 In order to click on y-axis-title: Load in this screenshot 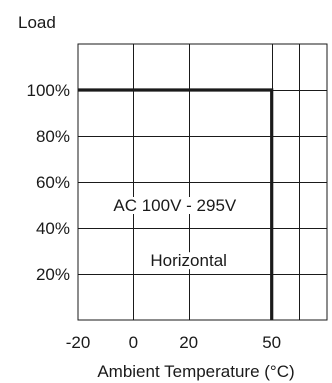, I will do `click(37, 22)`.